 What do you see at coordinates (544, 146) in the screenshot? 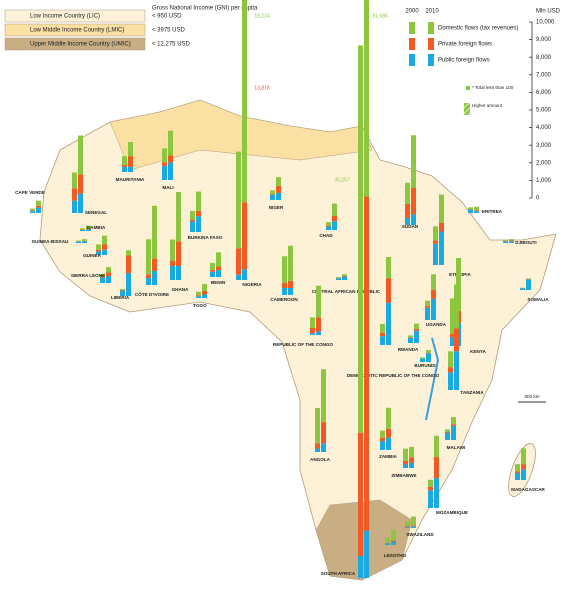
I see `y-tick-label: 3,000` at bounding box center [544, 146].